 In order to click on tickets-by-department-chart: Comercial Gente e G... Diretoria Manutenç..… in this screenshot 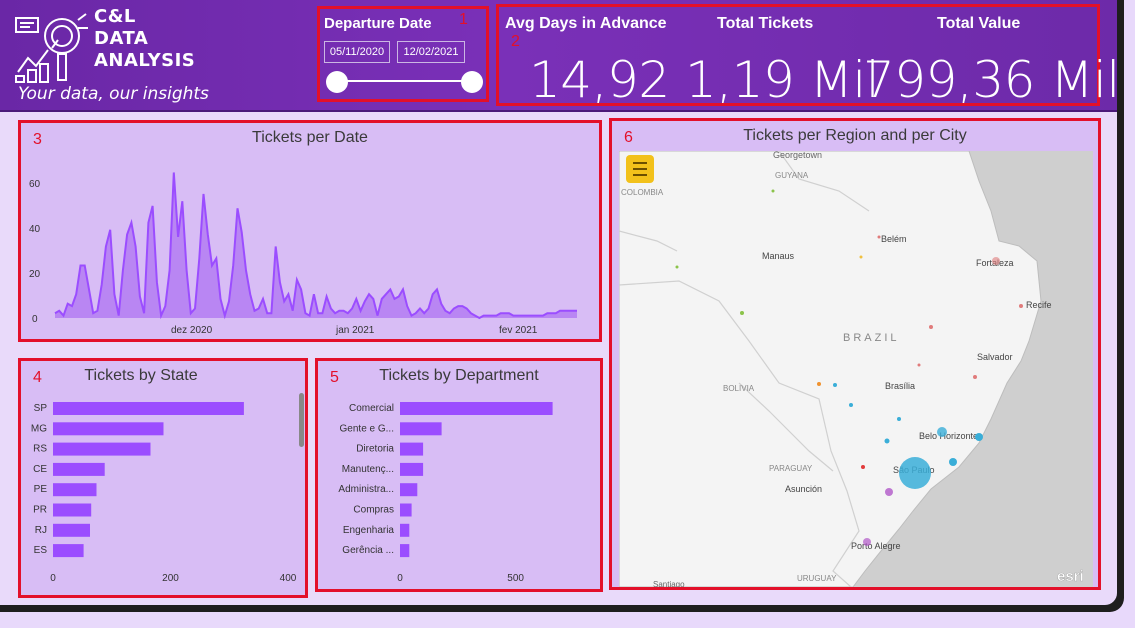, I will do `click(459, 475)`.